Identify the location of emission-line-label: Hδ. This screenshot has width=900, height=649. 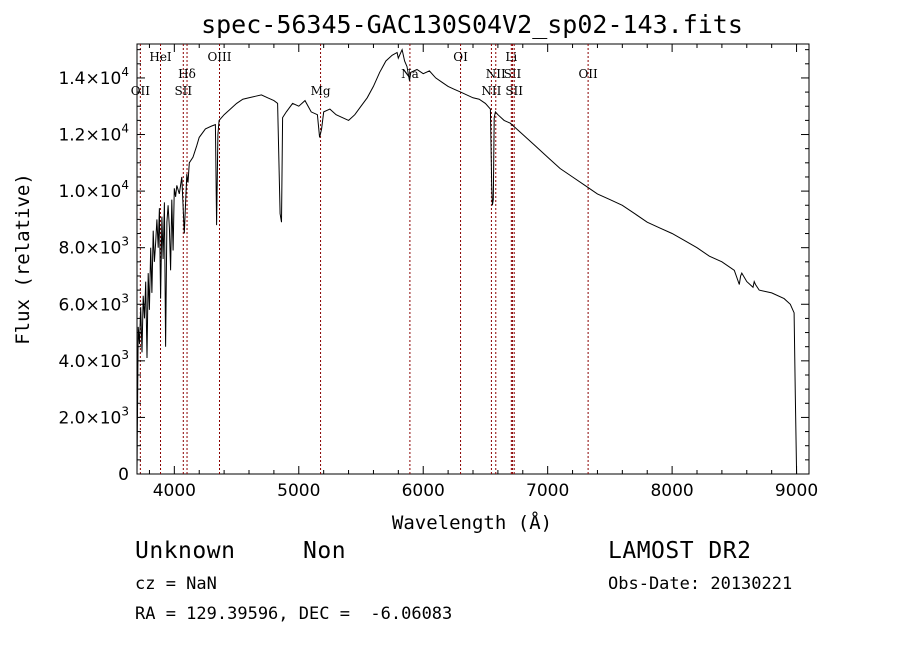
(187, 74).